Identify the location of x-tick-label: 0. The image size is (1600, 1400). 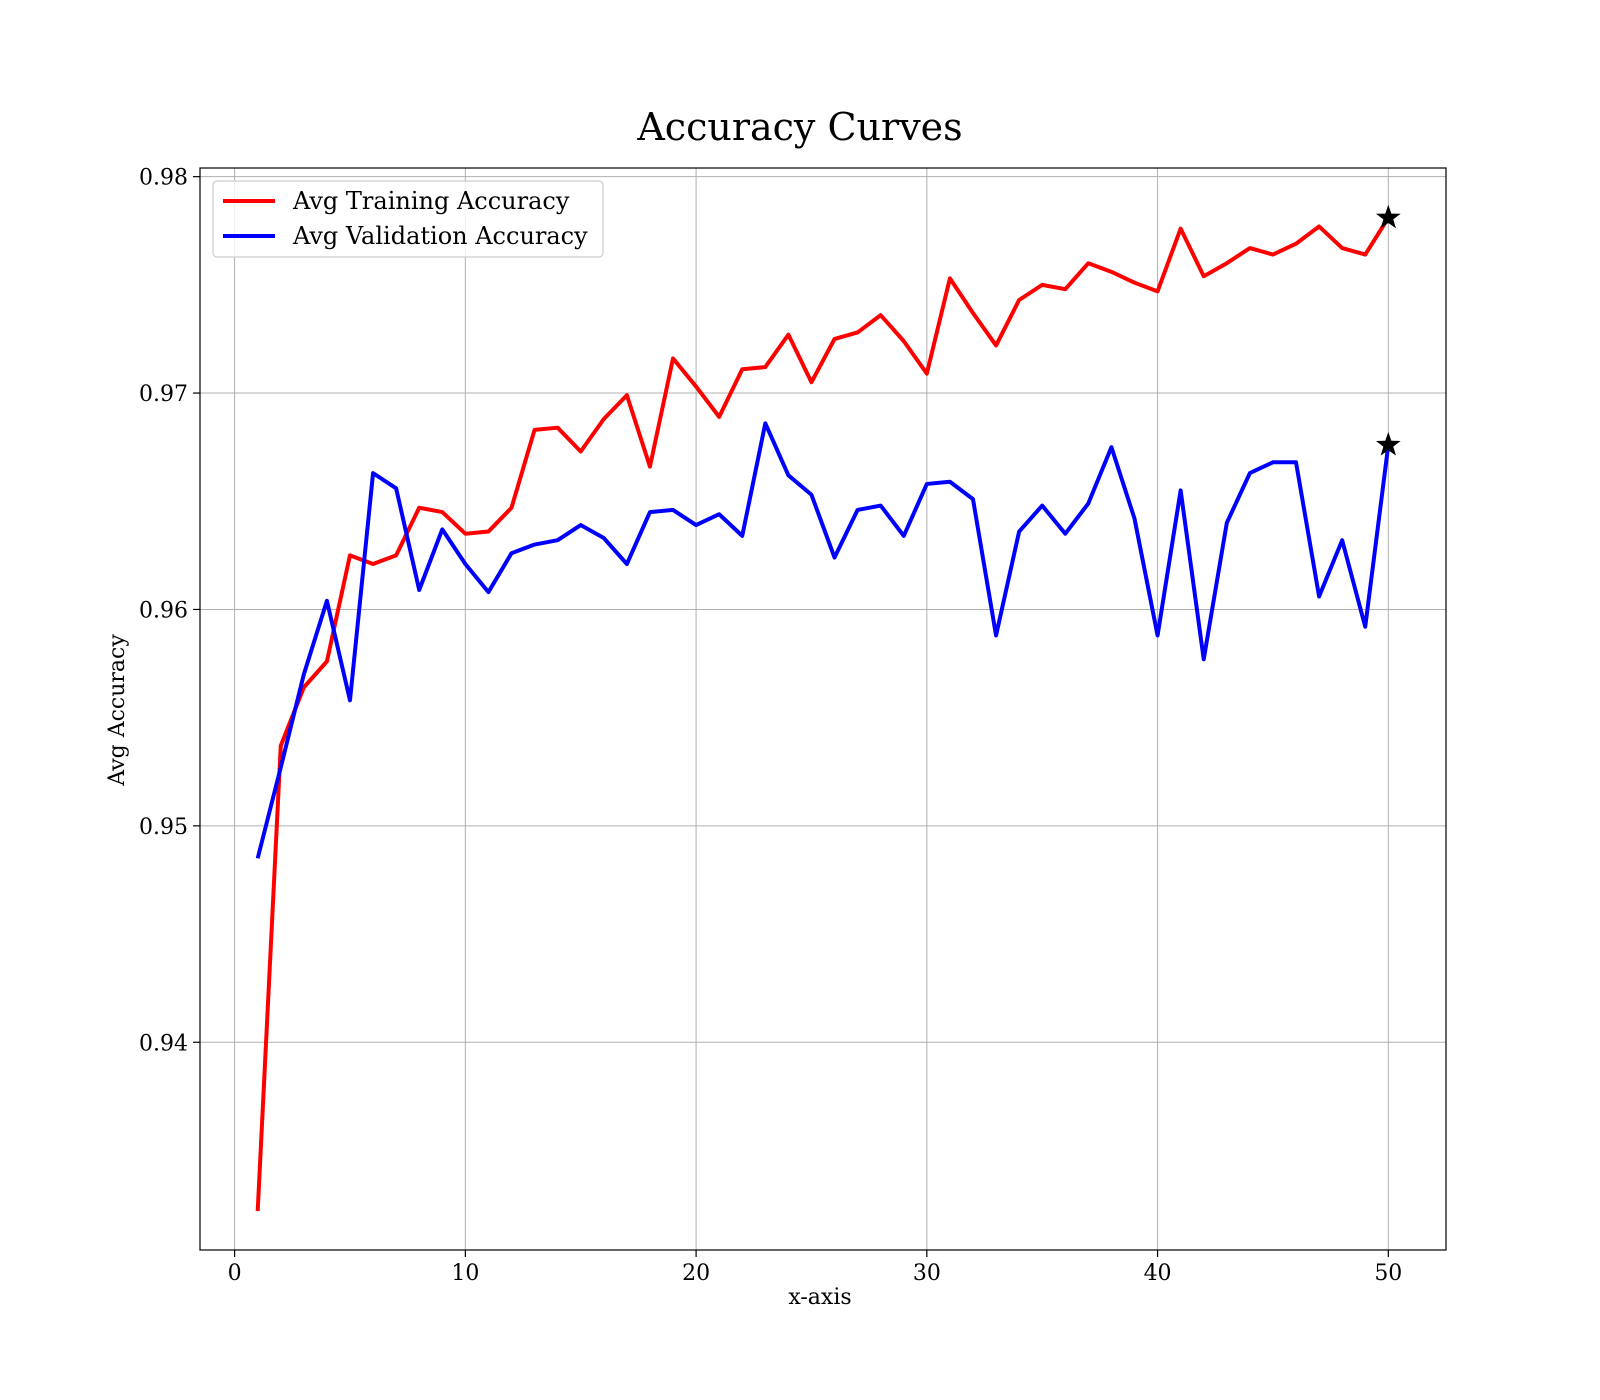
(235, 1273).